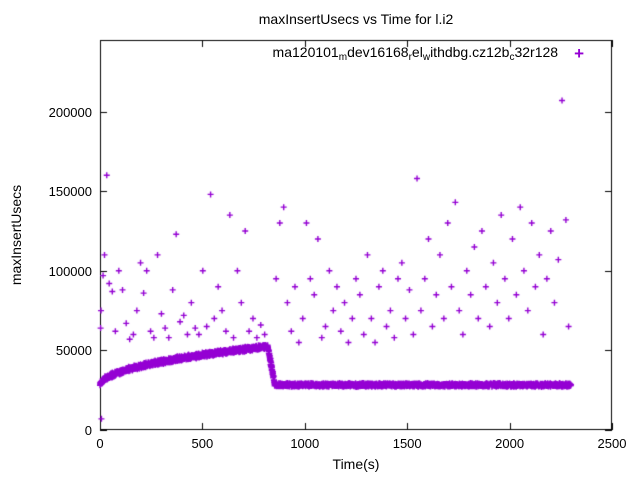 The image size is (640, 480). Describe the element at coordinates (510, 443) in the screenshot. I see `x-tick-label: 2000` at that location.